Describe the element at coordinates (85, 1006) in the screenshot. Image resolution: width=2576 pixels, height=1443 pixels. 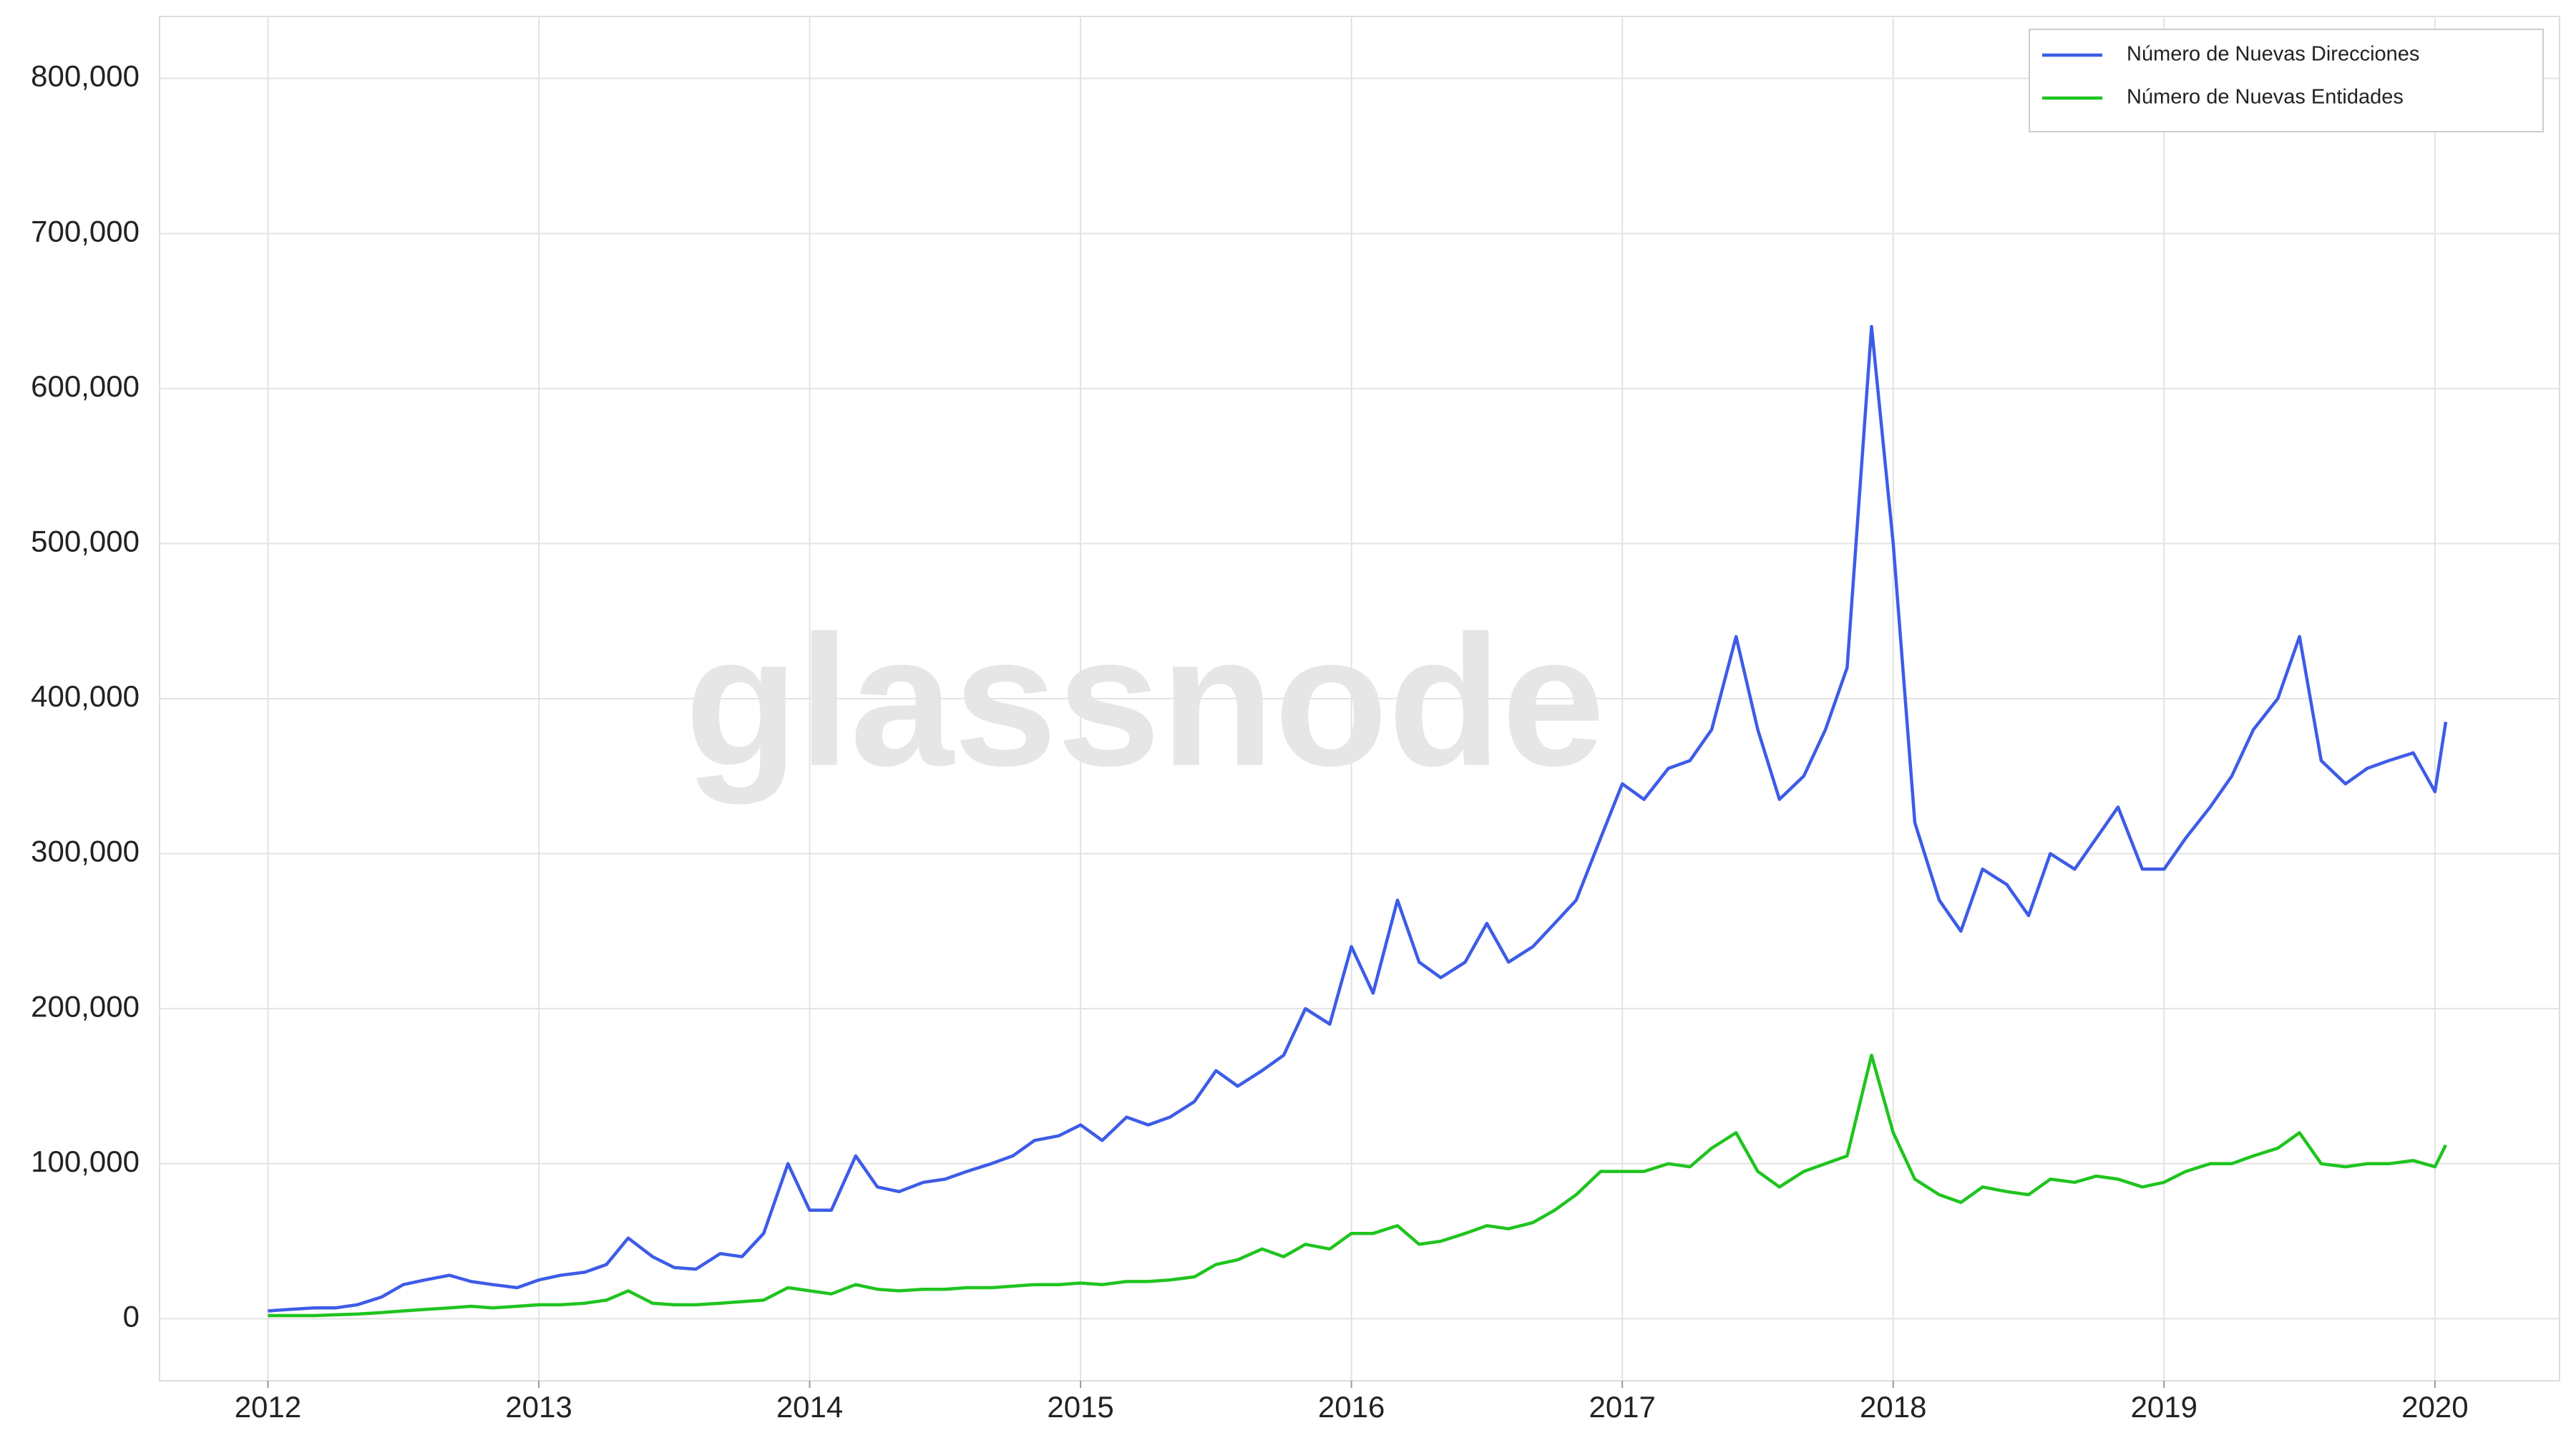
I see `y-tick-label: 200,000` at that location.